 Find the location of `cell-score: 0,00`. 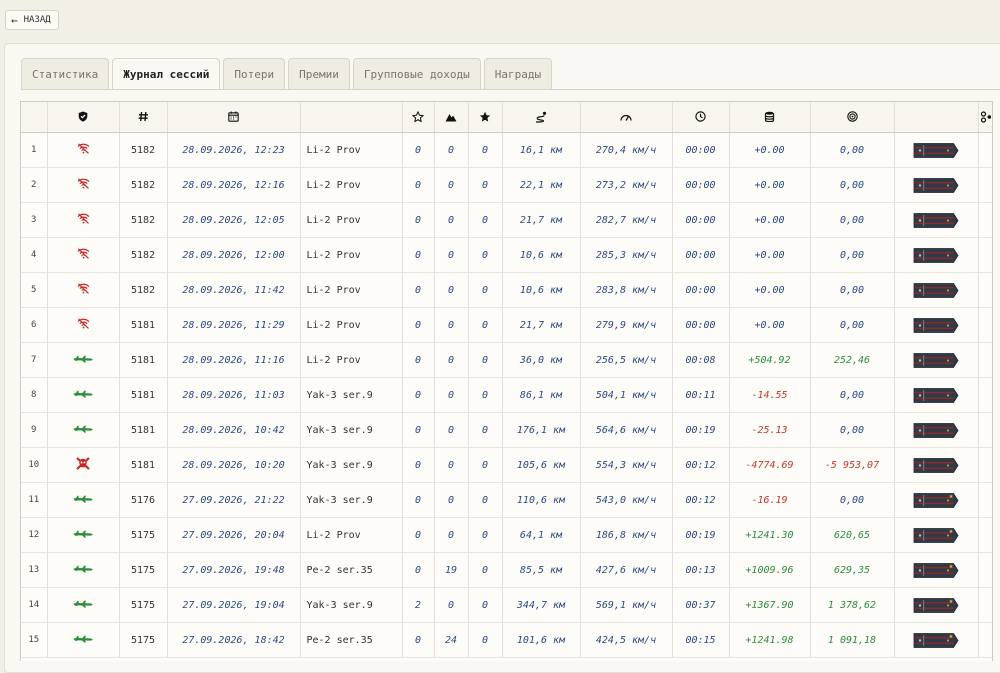

cell-score: 0,00 is located at coordinates (852, 395).